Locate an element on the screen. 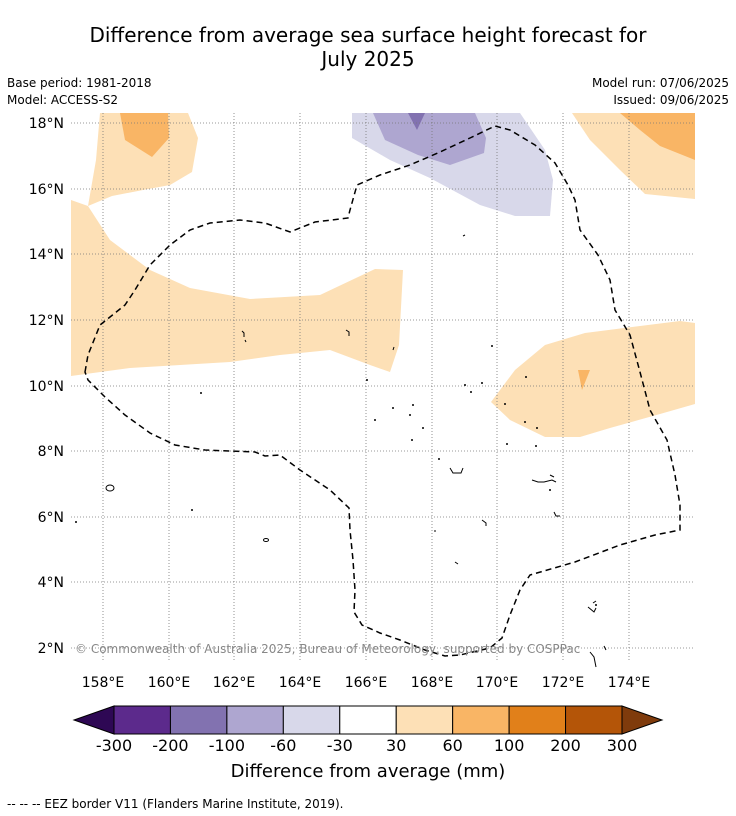  lon-label: 164°E is located at coordinates (300, 683).